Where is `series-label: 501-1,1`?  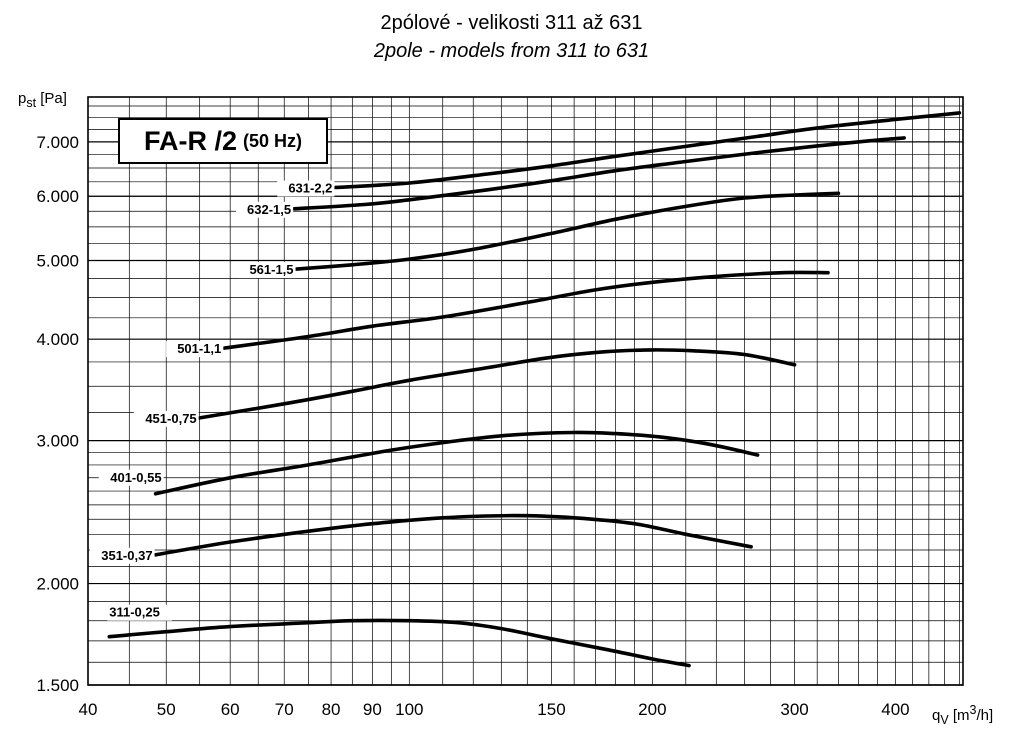 series-label: 501-1,1 is located at coordinates (199, 348).